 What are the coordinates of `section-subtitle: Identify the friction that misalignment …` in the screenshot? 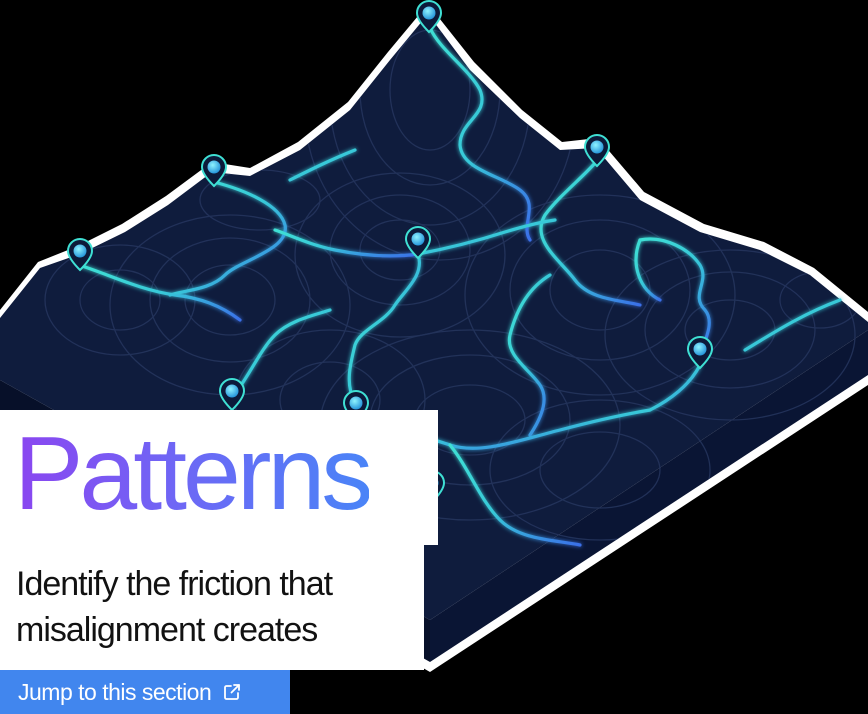 It's located at (174, 607).